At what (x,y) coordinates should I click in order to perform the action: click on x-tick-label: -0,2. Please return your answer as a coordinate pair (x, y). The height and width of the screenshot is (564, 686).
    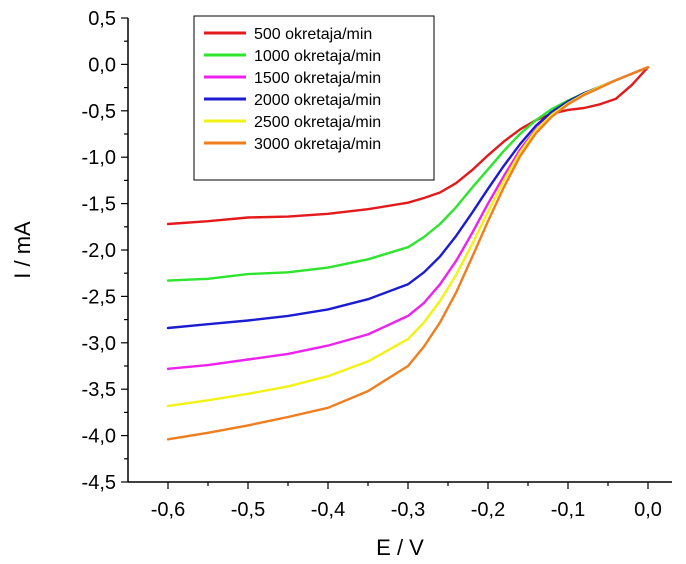
    Looking at the image, I should click on (488, 510).